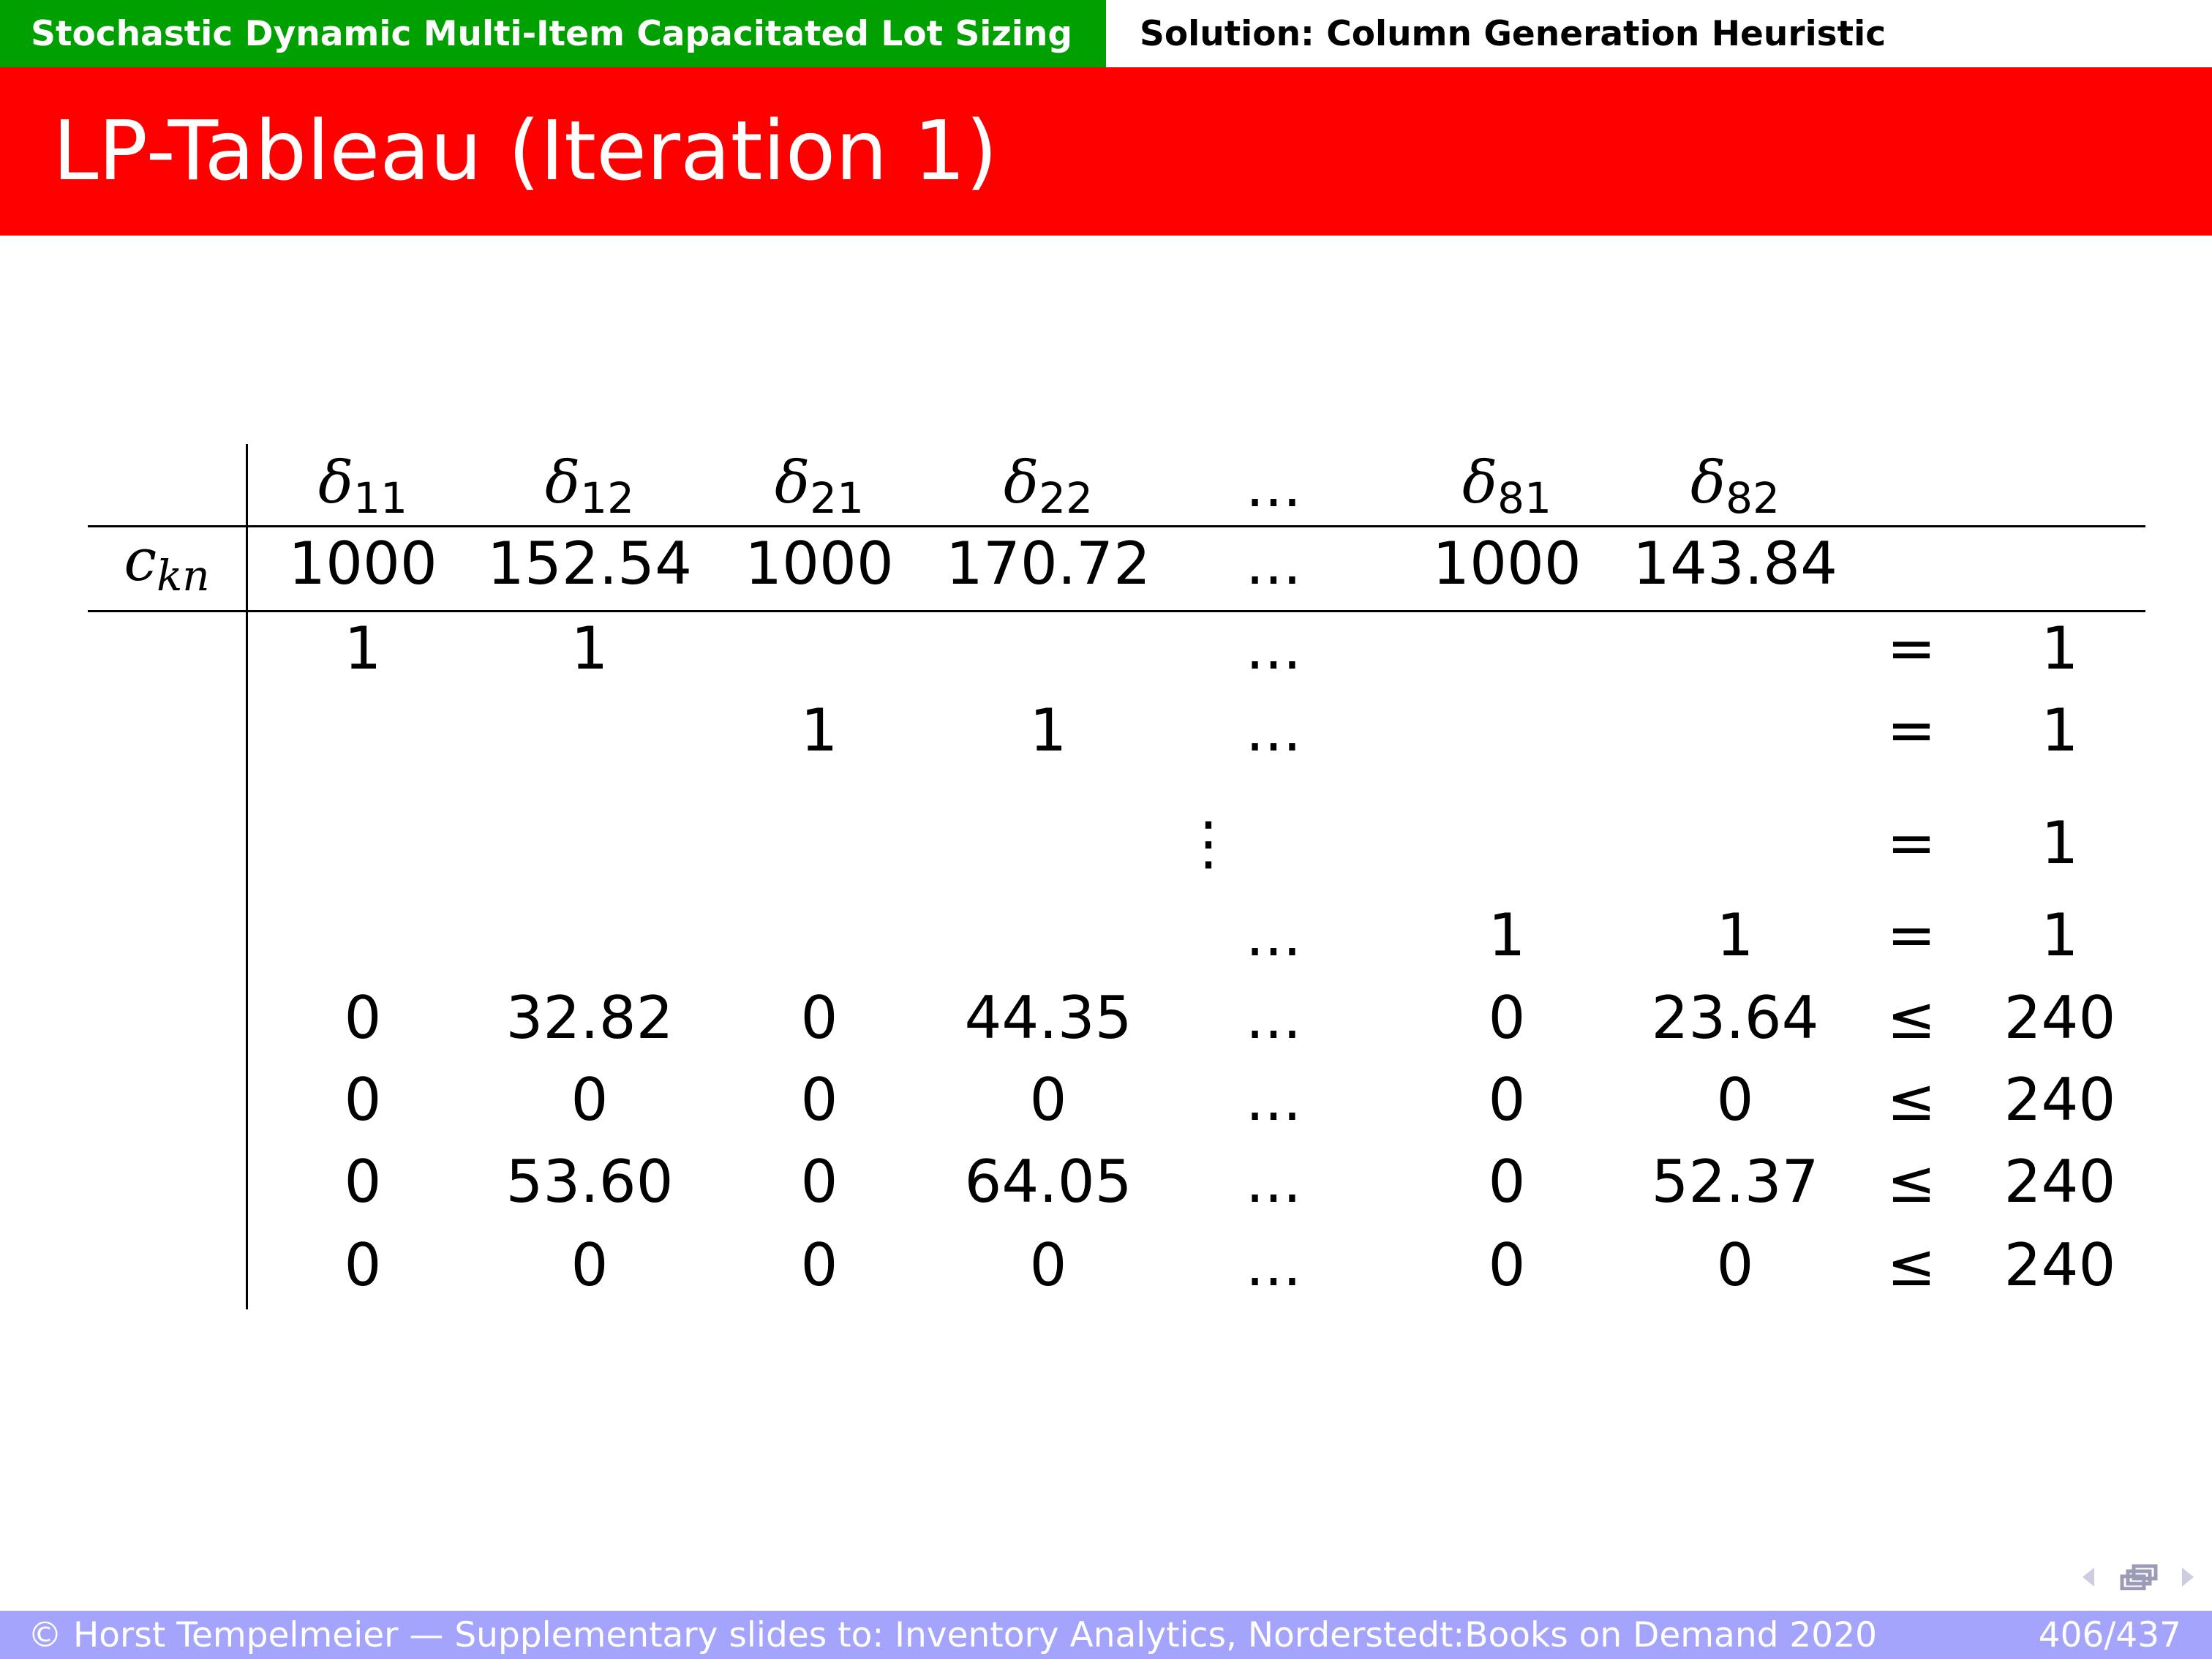  I want to click on constraint-cell: 64.05, so click(1048, 1182).